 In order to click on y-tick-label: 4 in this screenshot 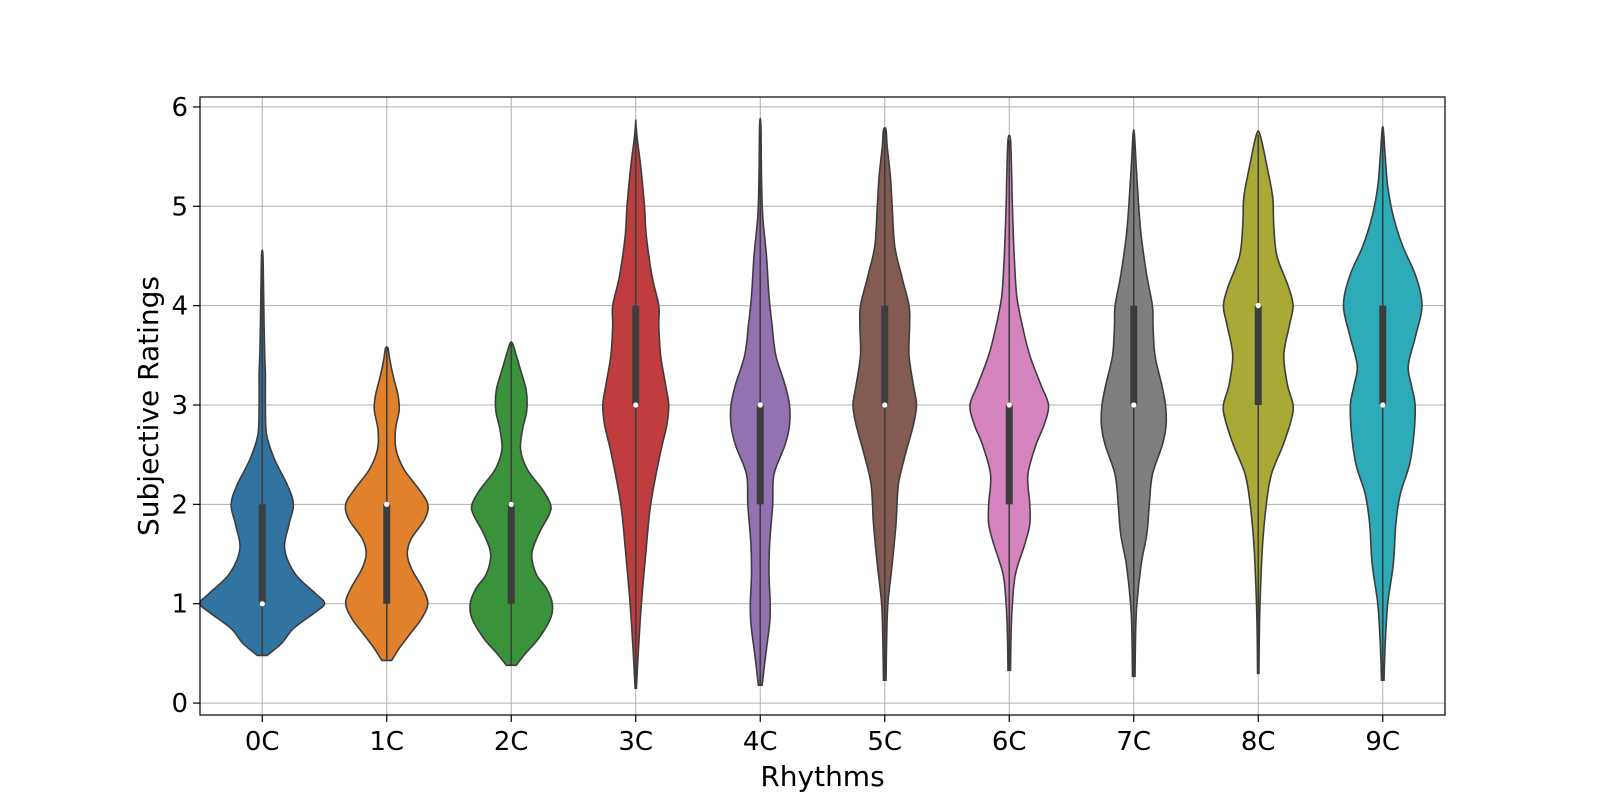, I will do `click(179, 307)`.